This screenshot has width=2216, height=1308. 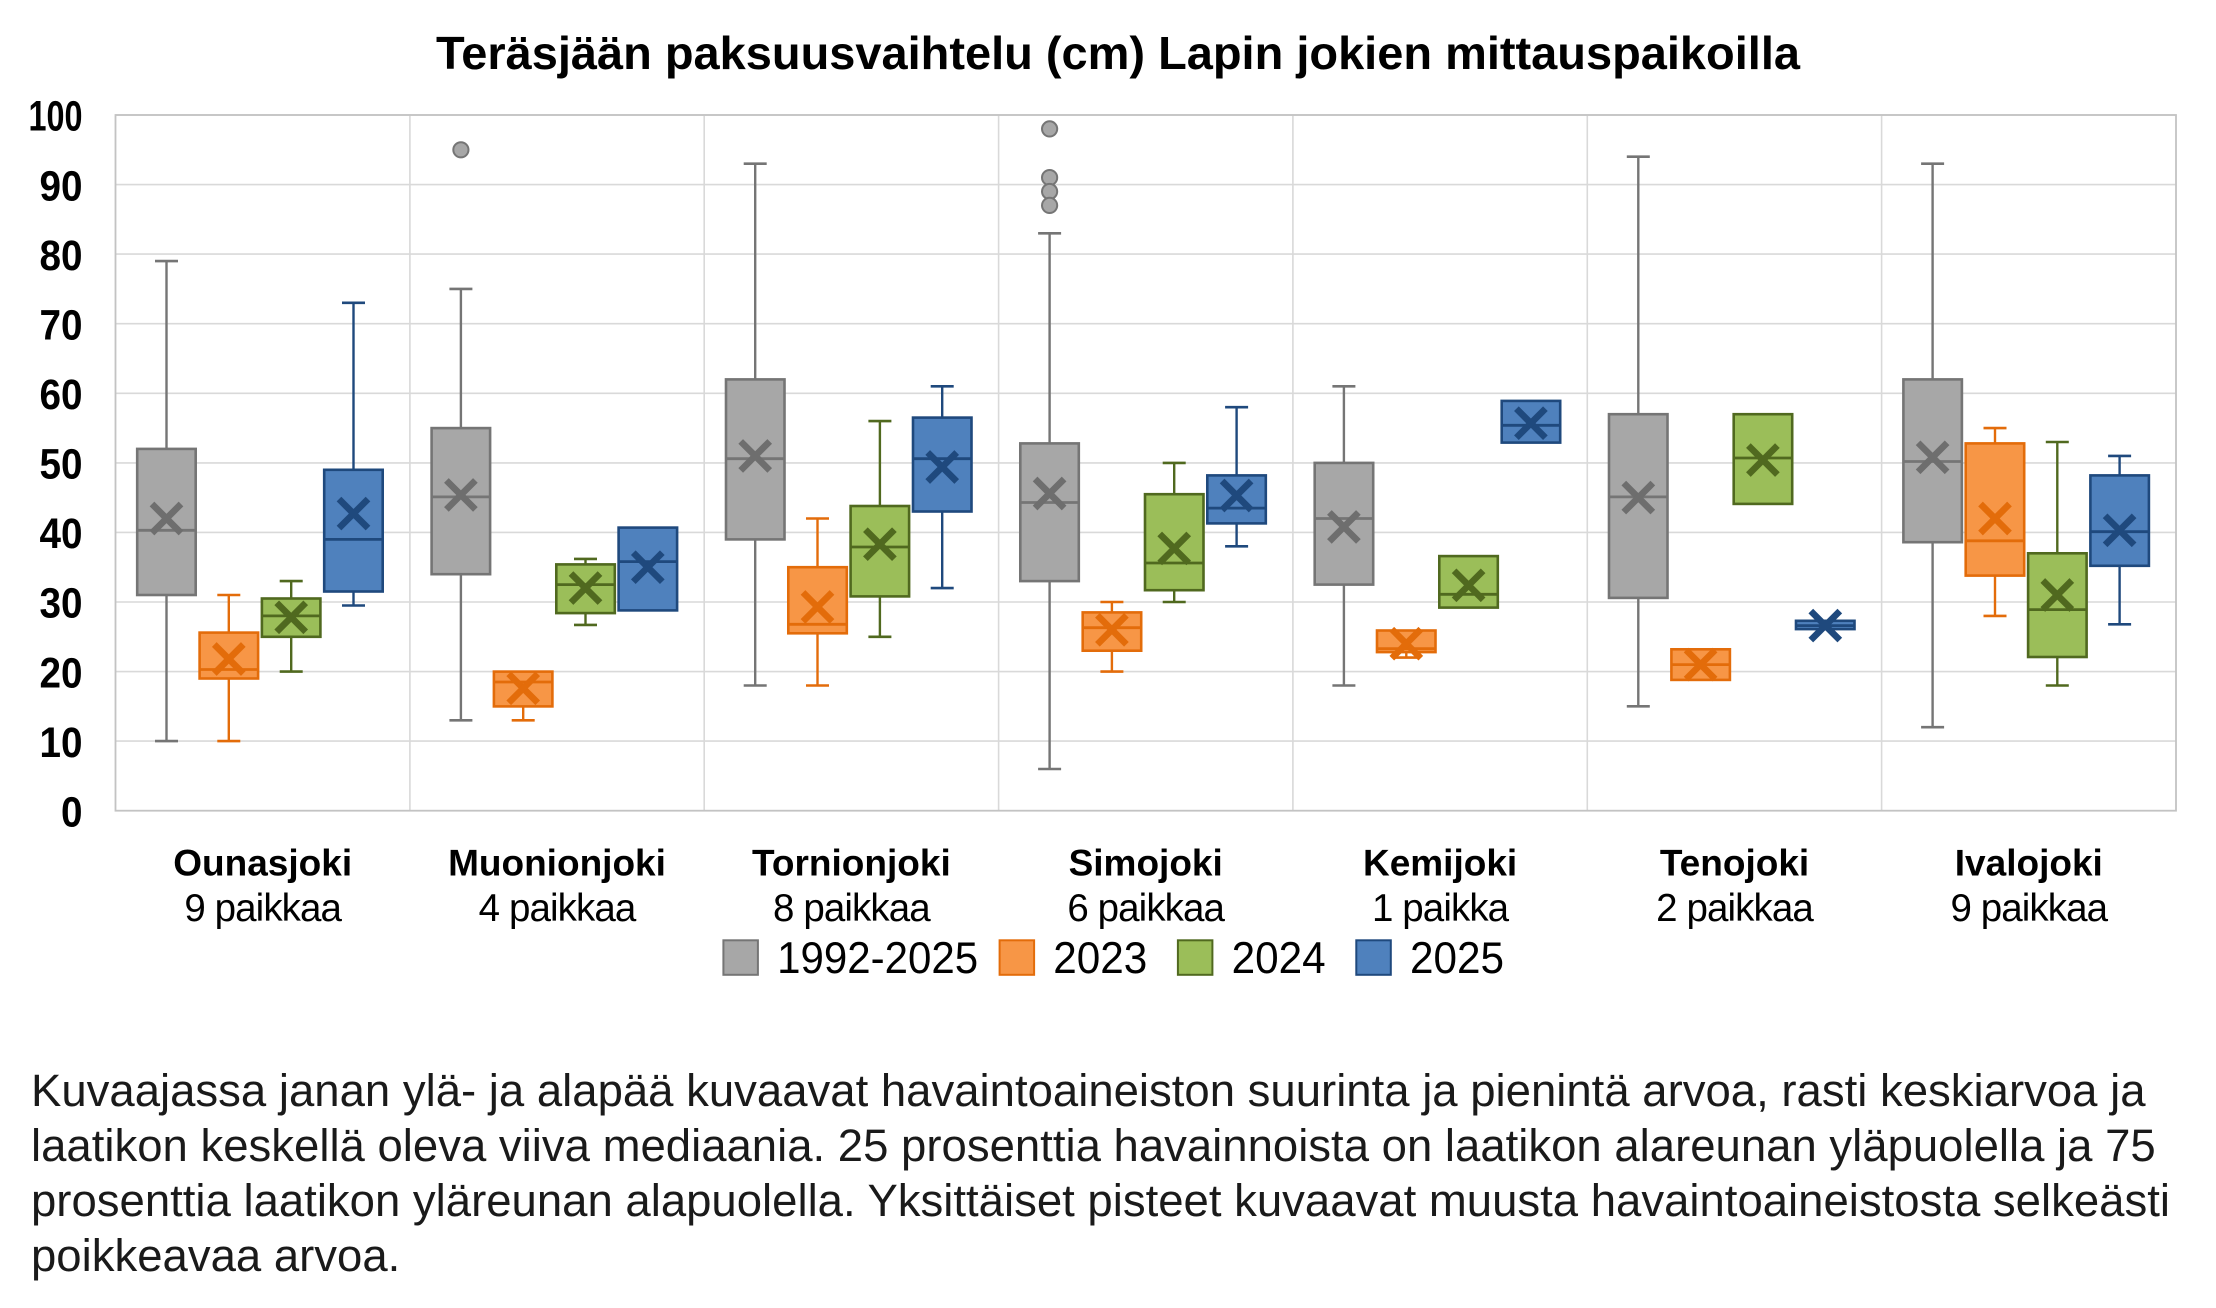 I want to click on svg-text: 100, so click(x=56, y=117).